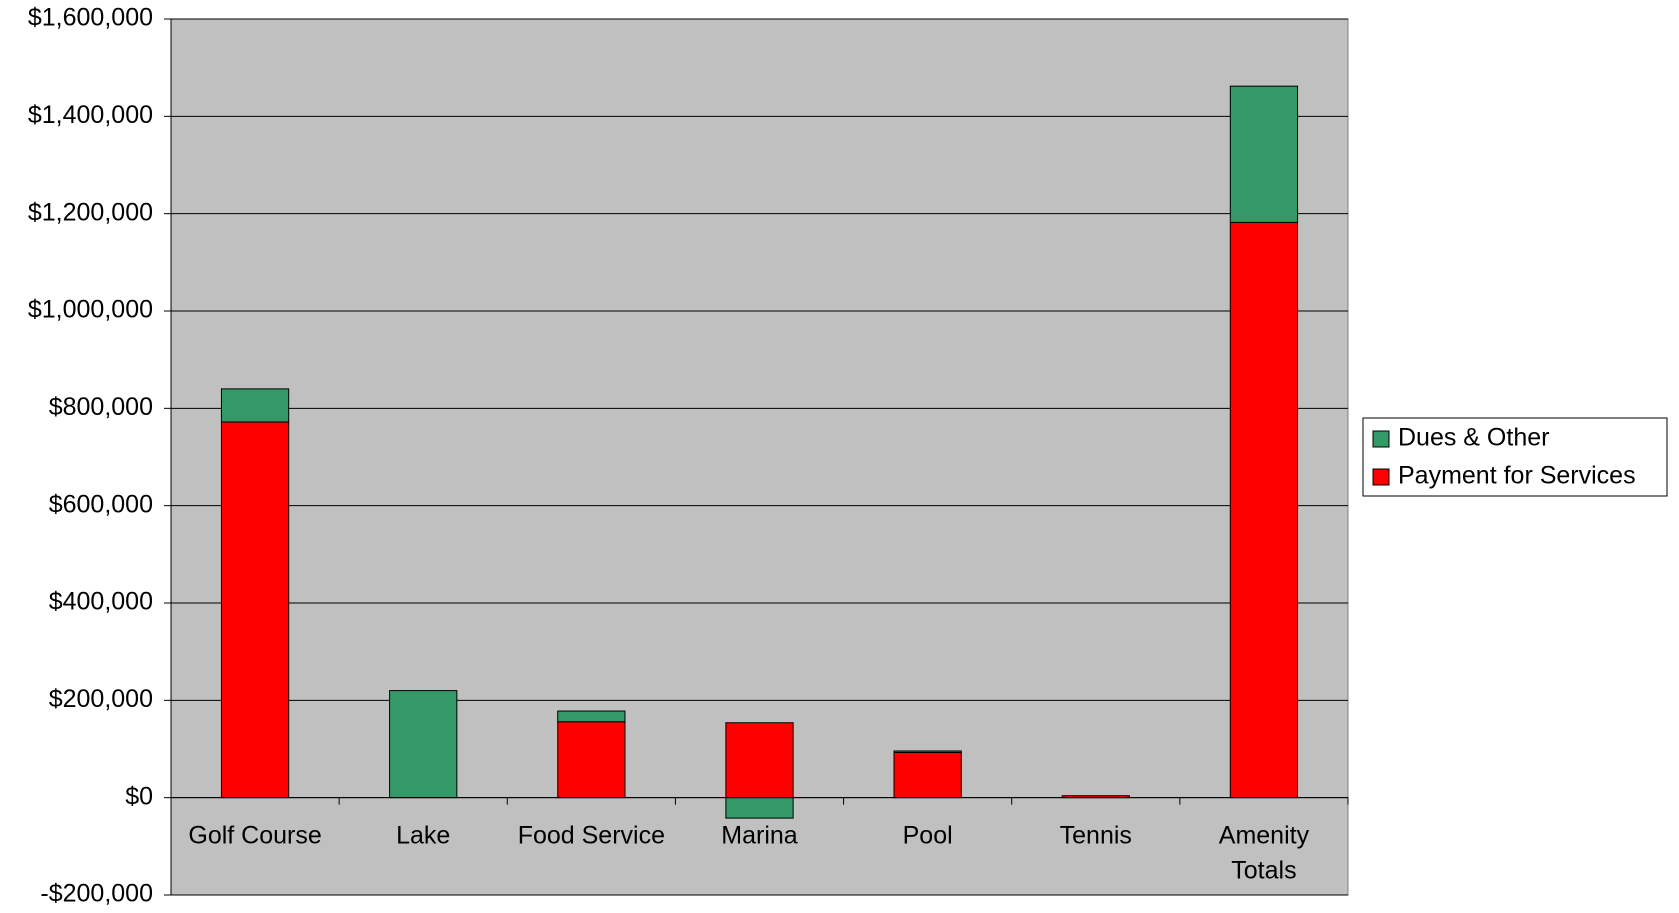 The image size is (1679, 913). I want to click on x-tick-label: Pool, so click(928, 835).